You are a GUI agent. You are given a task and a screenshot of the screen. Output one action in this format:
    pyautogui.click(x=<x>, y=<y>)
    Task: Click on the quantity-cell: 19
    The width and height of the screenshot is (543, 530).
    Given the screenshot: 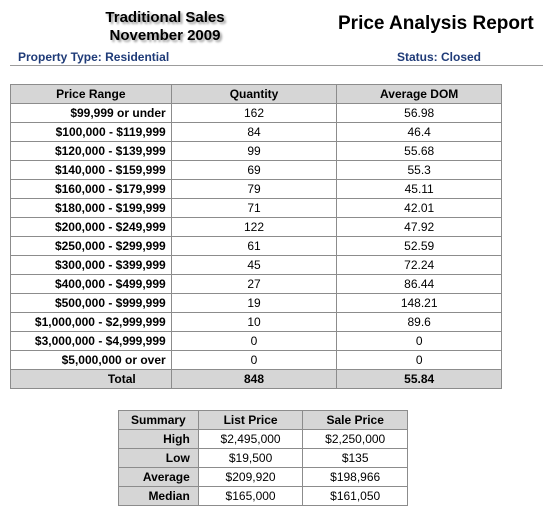 What is the action you would take?
    pyautogui.click(x=254, y=303)
    